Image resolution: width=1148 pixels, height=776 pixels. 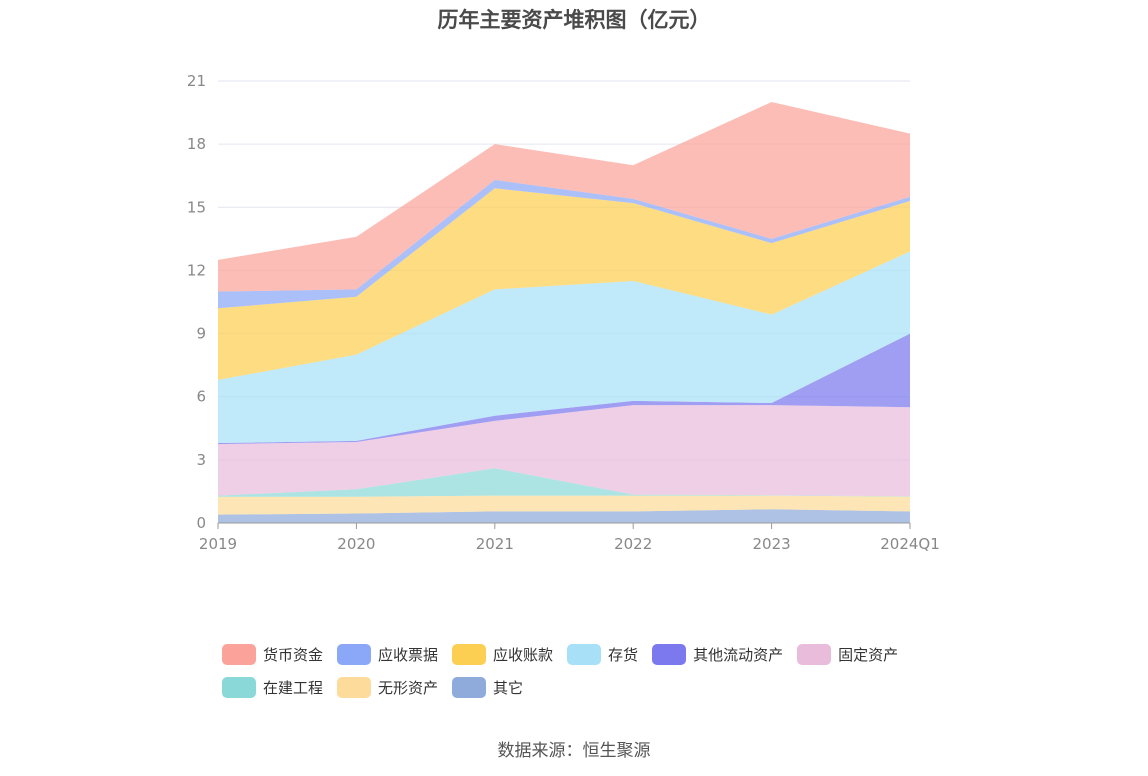 I want to click on y-tick-label: 15, so click(x=196, y=207).